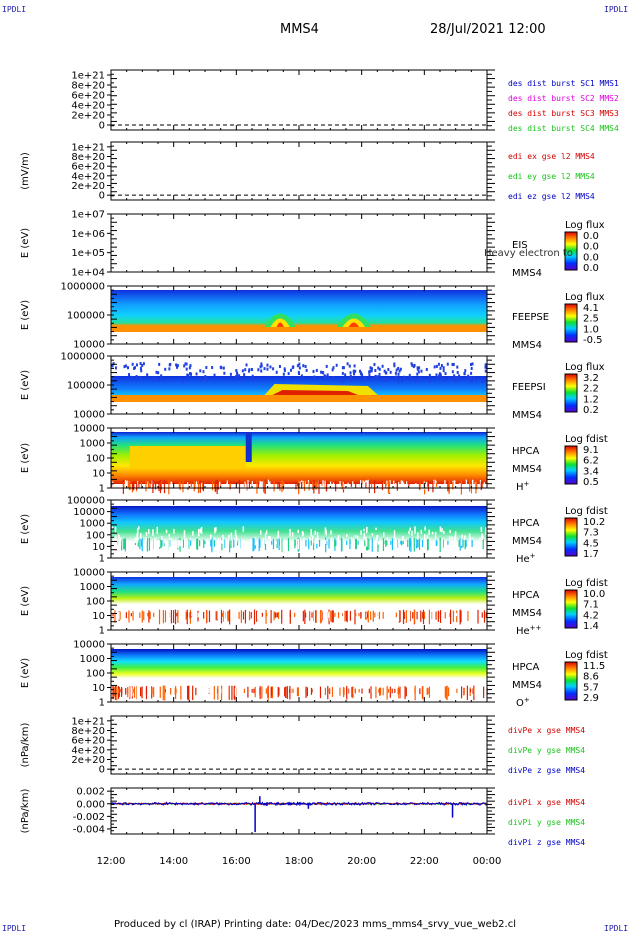  Describe the element at coordinates (236, 861) in the screenshot. I see `x-tick-label: 16:00` at that location.